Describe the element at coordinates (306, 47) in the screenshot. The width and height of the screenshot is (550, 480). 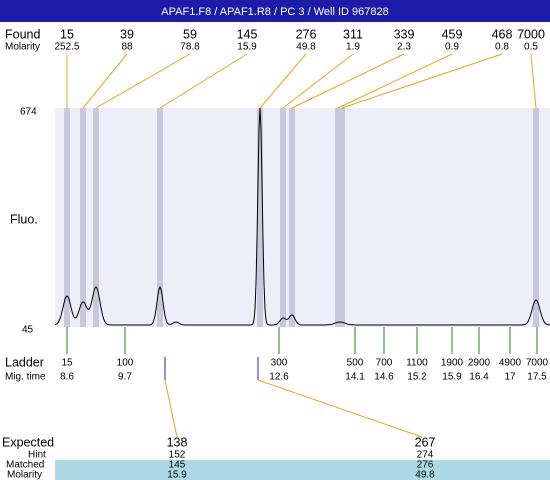
I see `found-molarity: 49.8` at that location.